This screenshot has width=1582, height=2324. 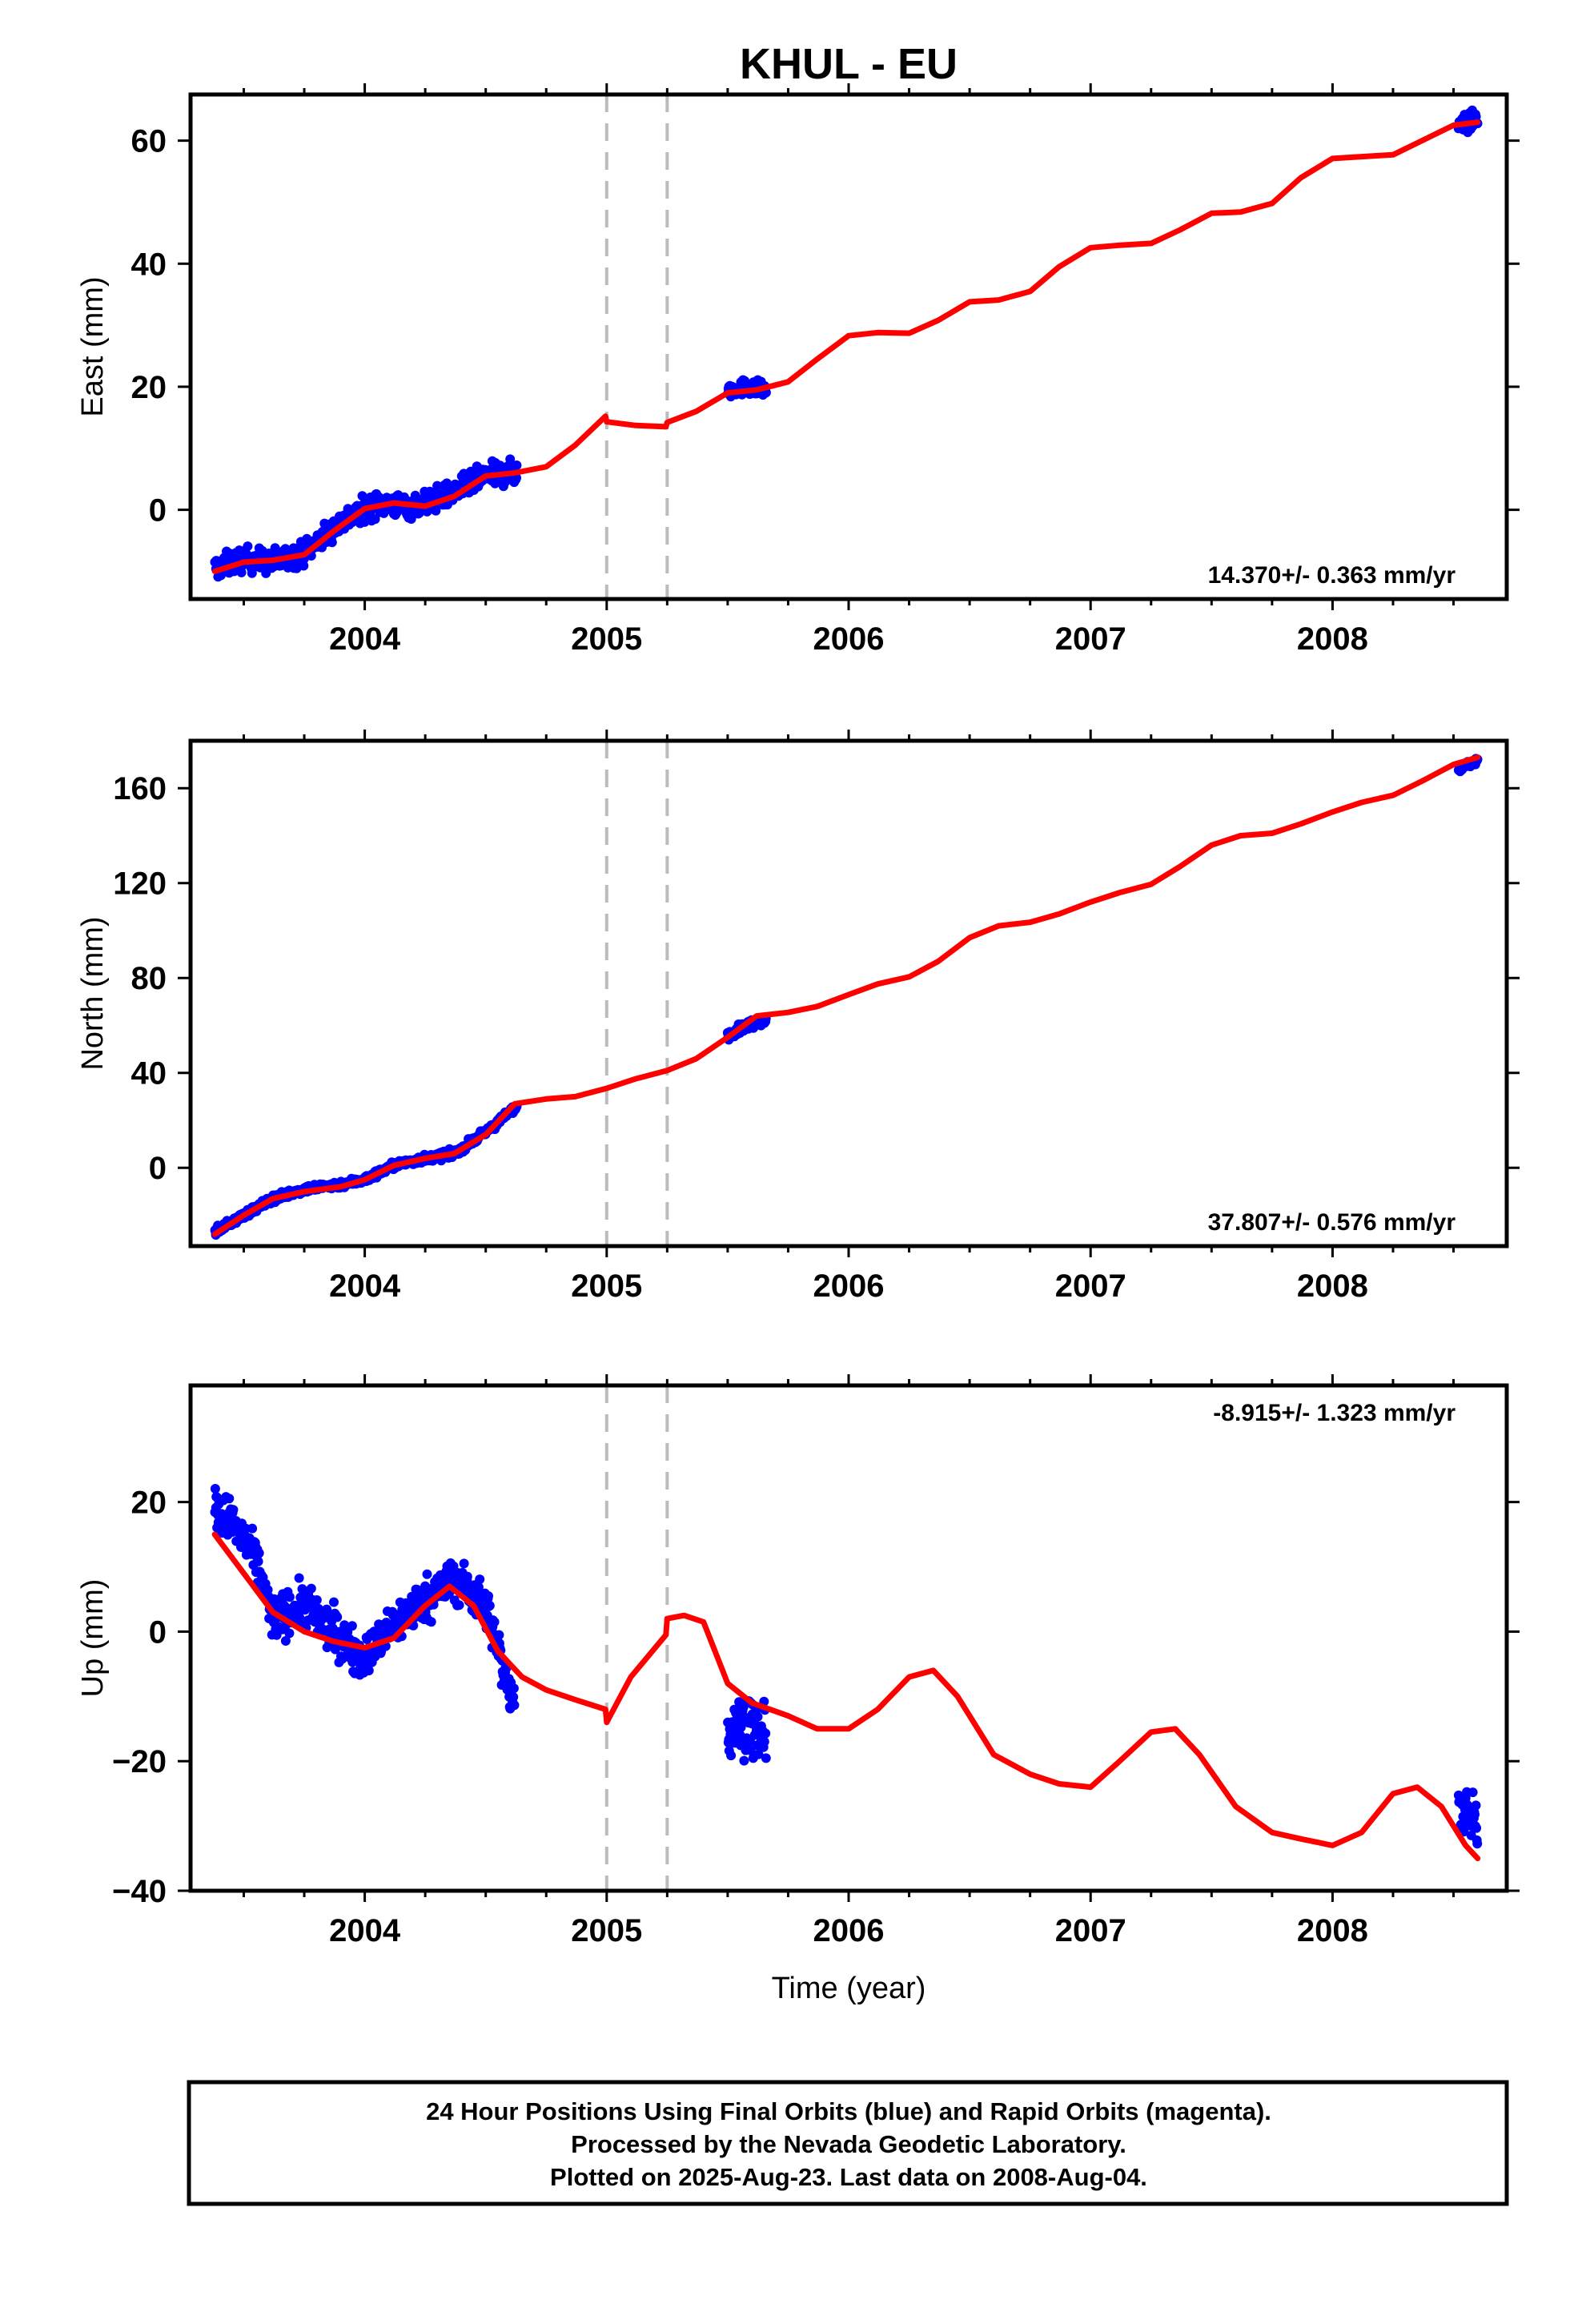 What do you see at coordinates (139, 1761) in the screenshot?
I see `y-tick-label: −20` at bounding box center [139, 1761].